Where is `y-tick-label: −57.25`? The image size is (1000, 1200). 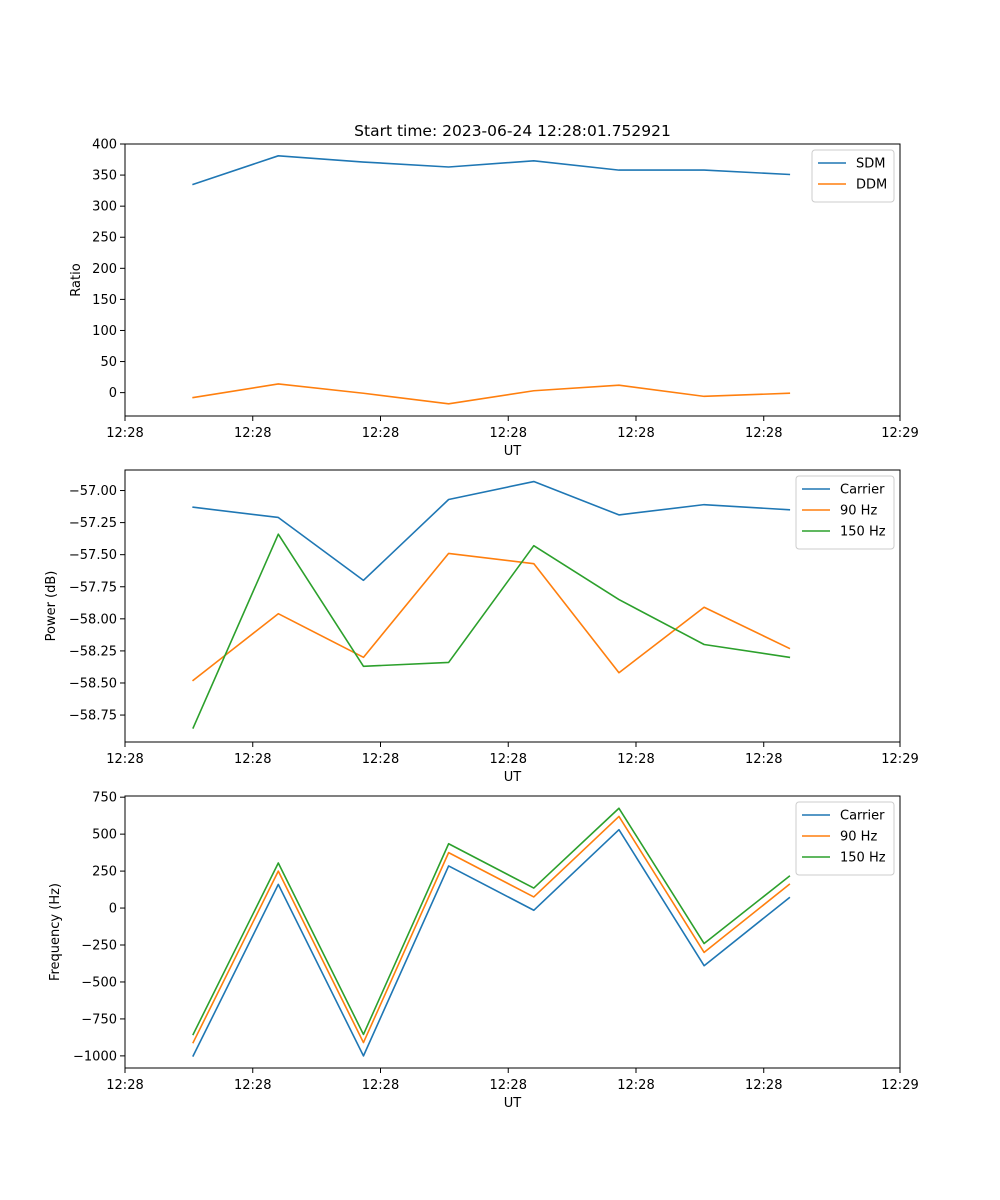
y-tick-label: −57.25 is located at coordinates (93, 523).